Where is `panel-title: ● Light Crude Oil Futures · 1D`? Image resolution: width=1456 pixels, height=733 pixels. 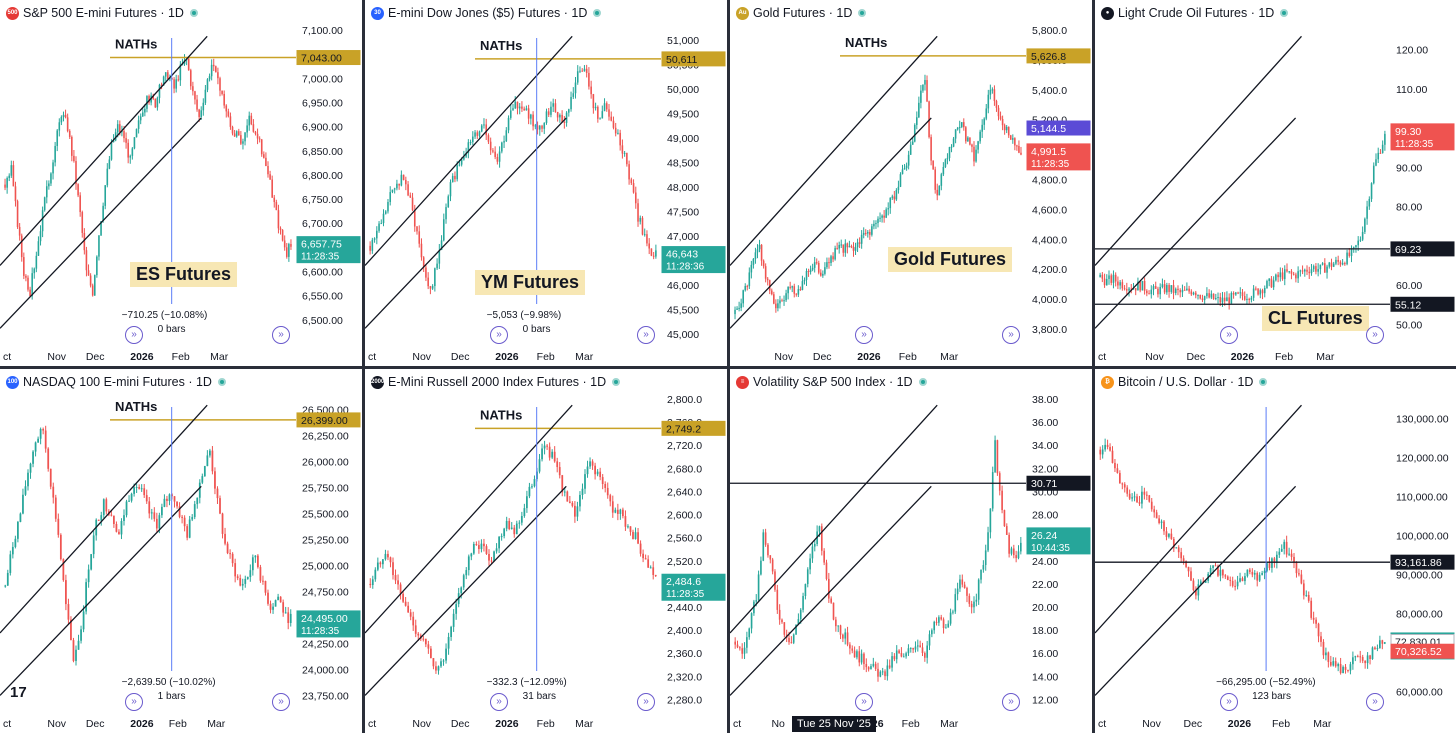 panel-title: ● Light Crude Oil Futures · 1D is located at coordinates (1195, 13).